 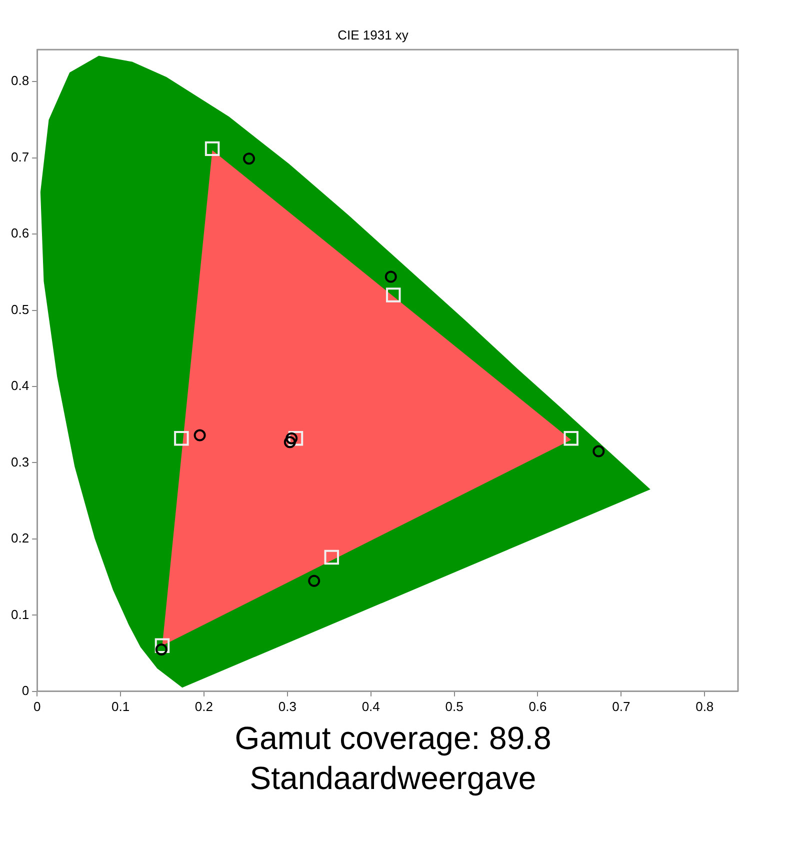 I want to click on x-tick-label: 0.5, so click(x=454, y=706).